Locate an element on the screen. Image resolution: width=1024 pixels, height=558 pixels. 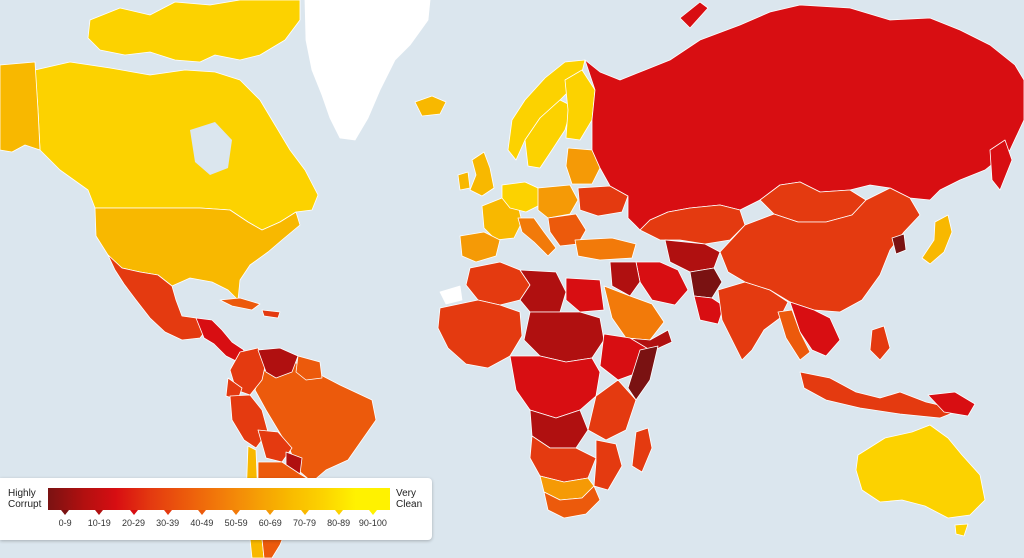
myanmar-thailand is located at coordinates (794, 335).